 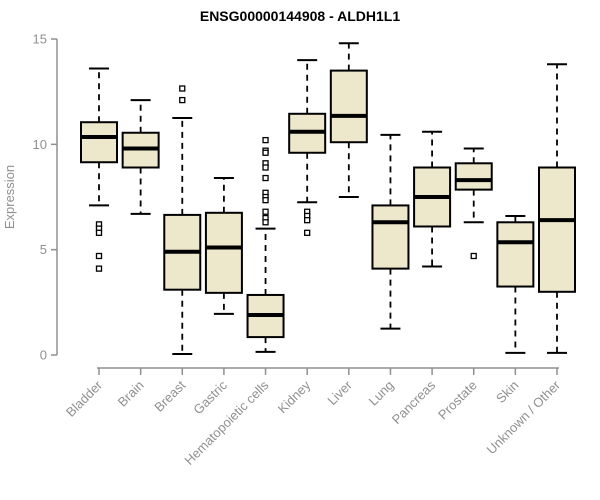 What do you see at coordinates (457, 400) in the screenshot?
I see `x-tick-label: Prostate` at bounding box center [457, 400].